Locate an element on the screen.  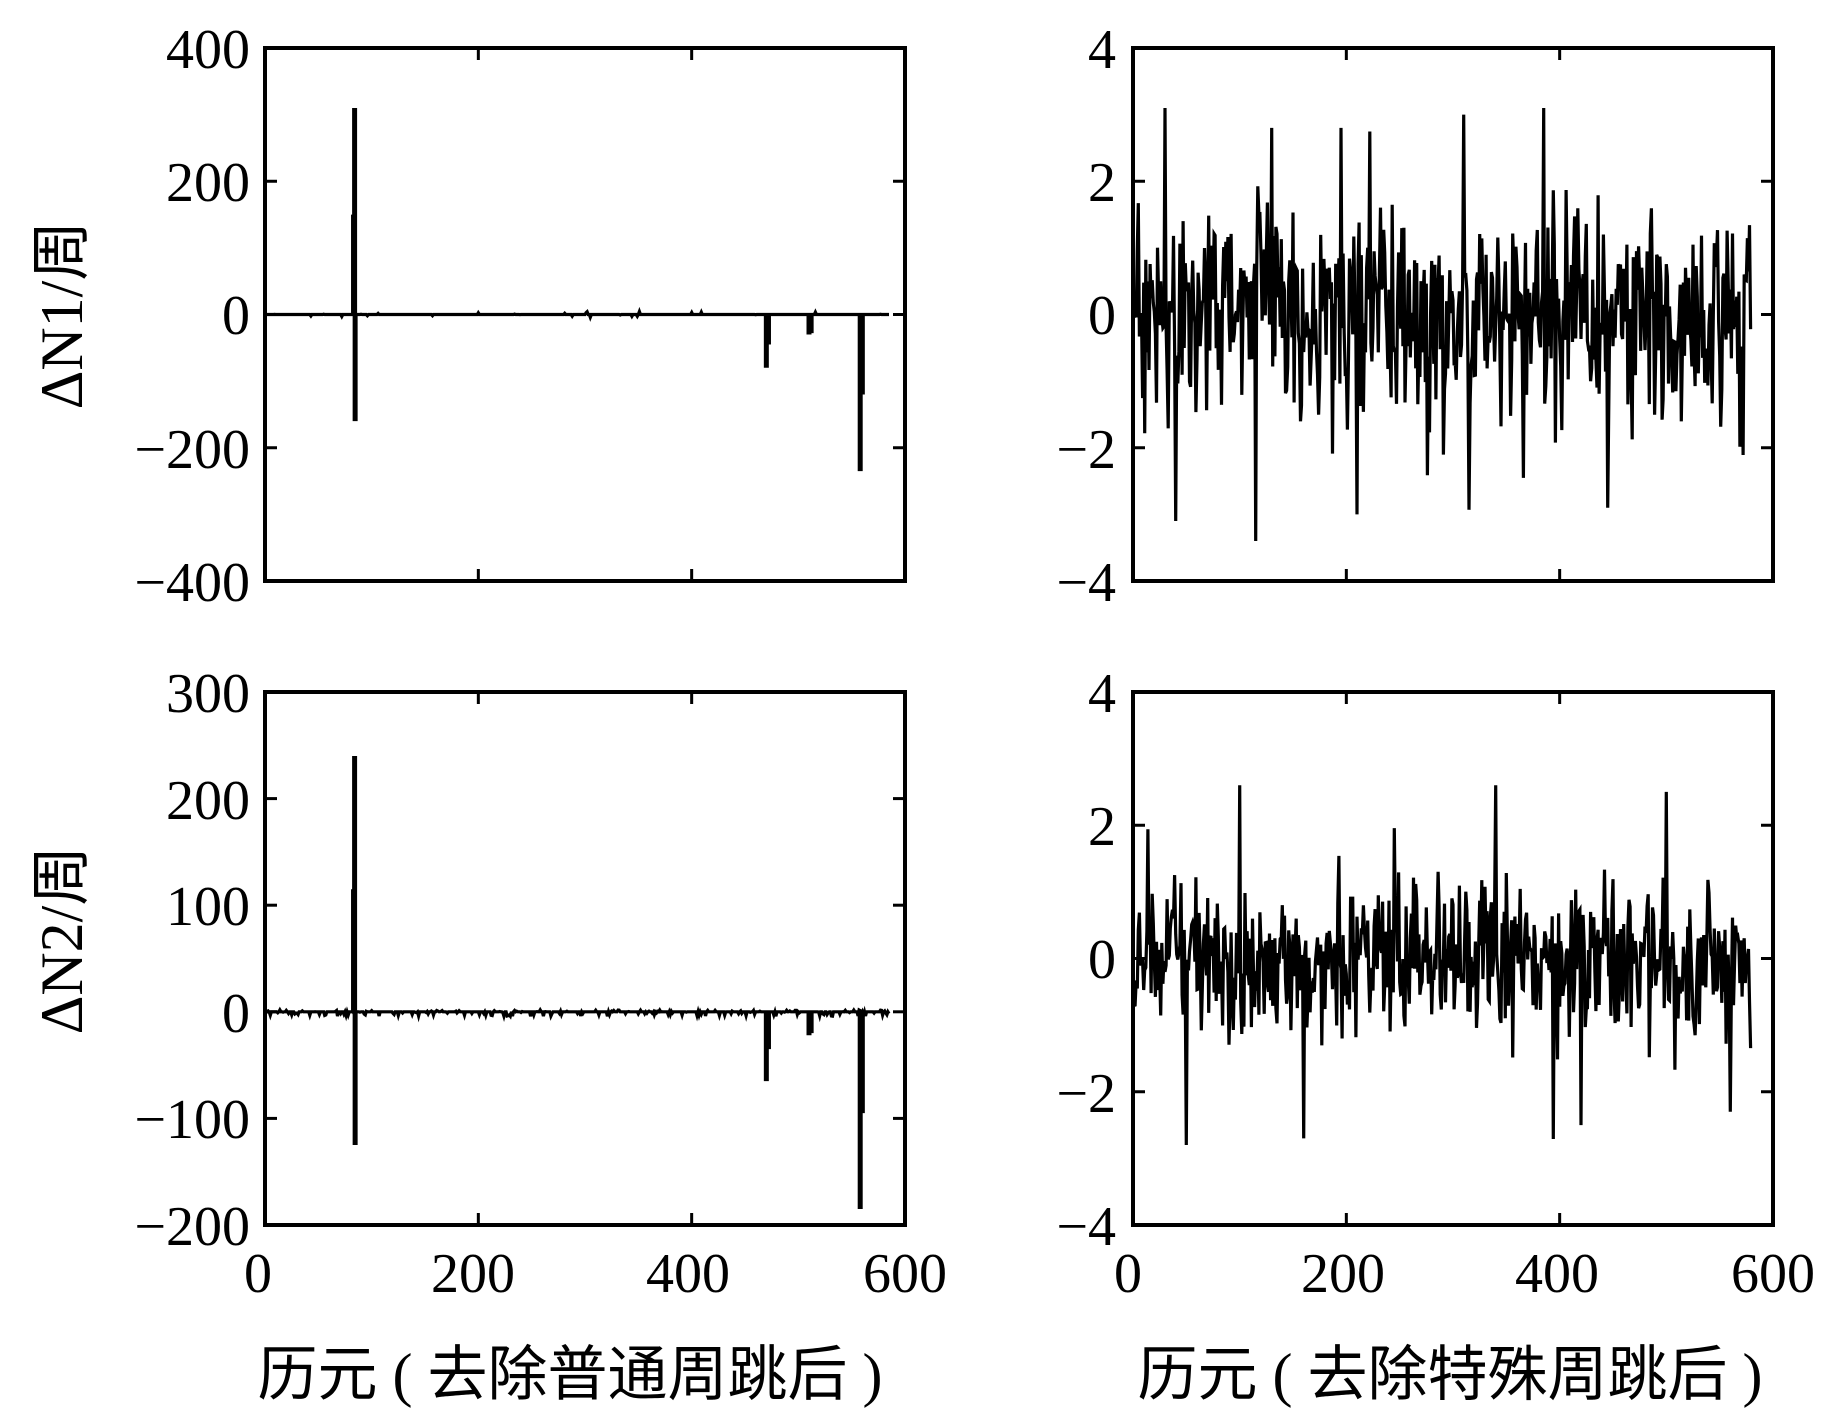
series-delta-n2-cleaned is located at coordinates (1442, 965).